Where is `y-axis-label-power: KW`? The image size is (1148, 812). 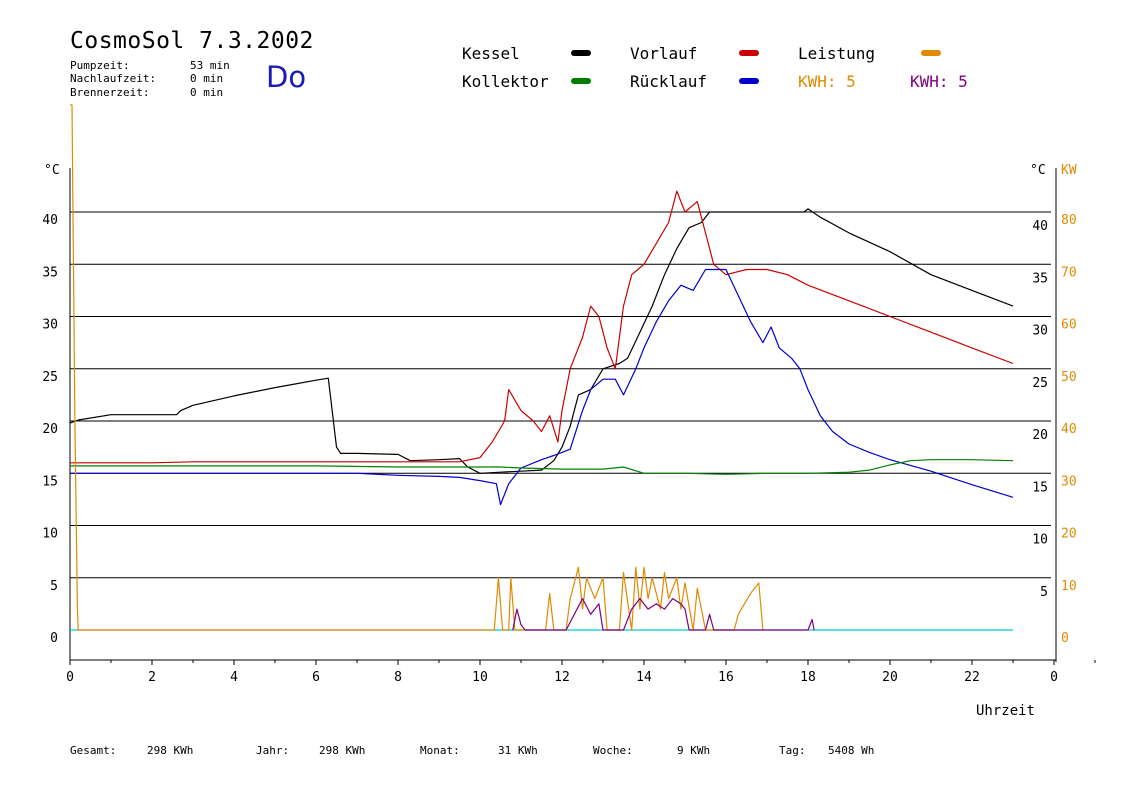
y-axis-label-power: KW is located at coordinates (1069, 170).